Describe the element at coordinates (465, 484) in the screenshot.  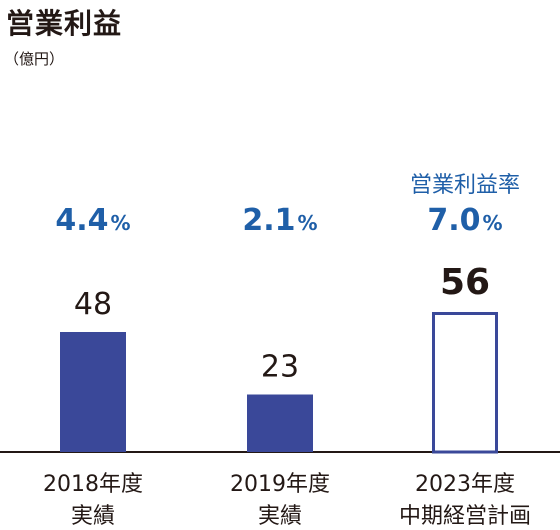
I see `category-label-3-line-1: 2023年度` at that location.